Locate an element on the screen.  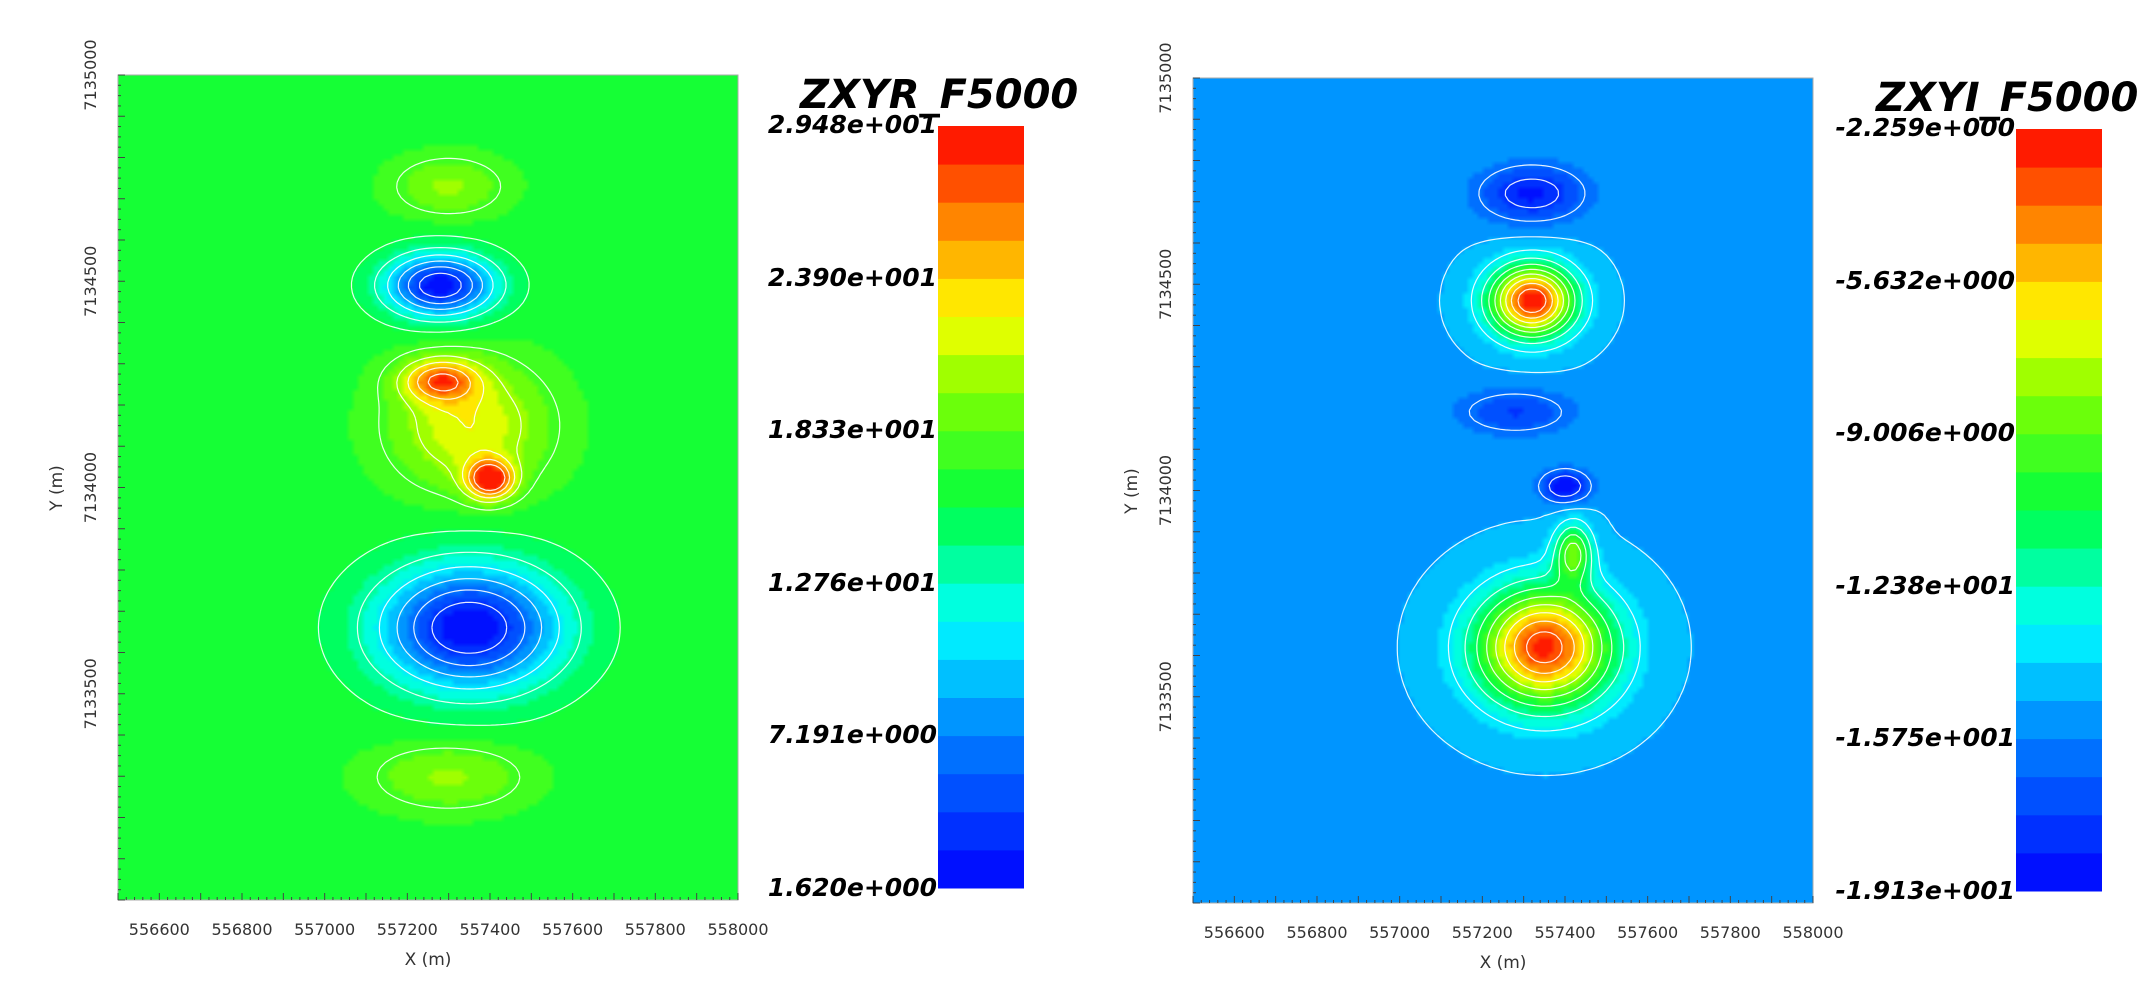
colorbar-label-1-2: 1.833e+001 is located at coordinates (852, 429).